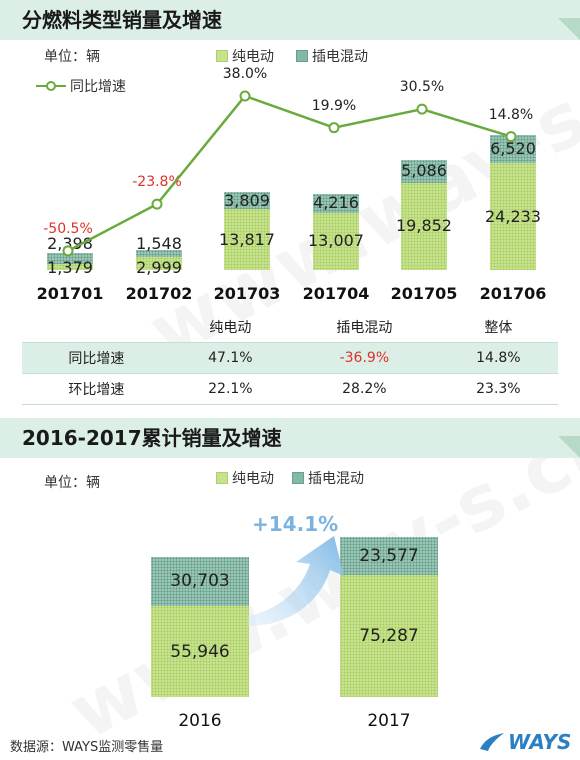  I want to click on legend2-phev-label: 插电混动, so click(336, 479).